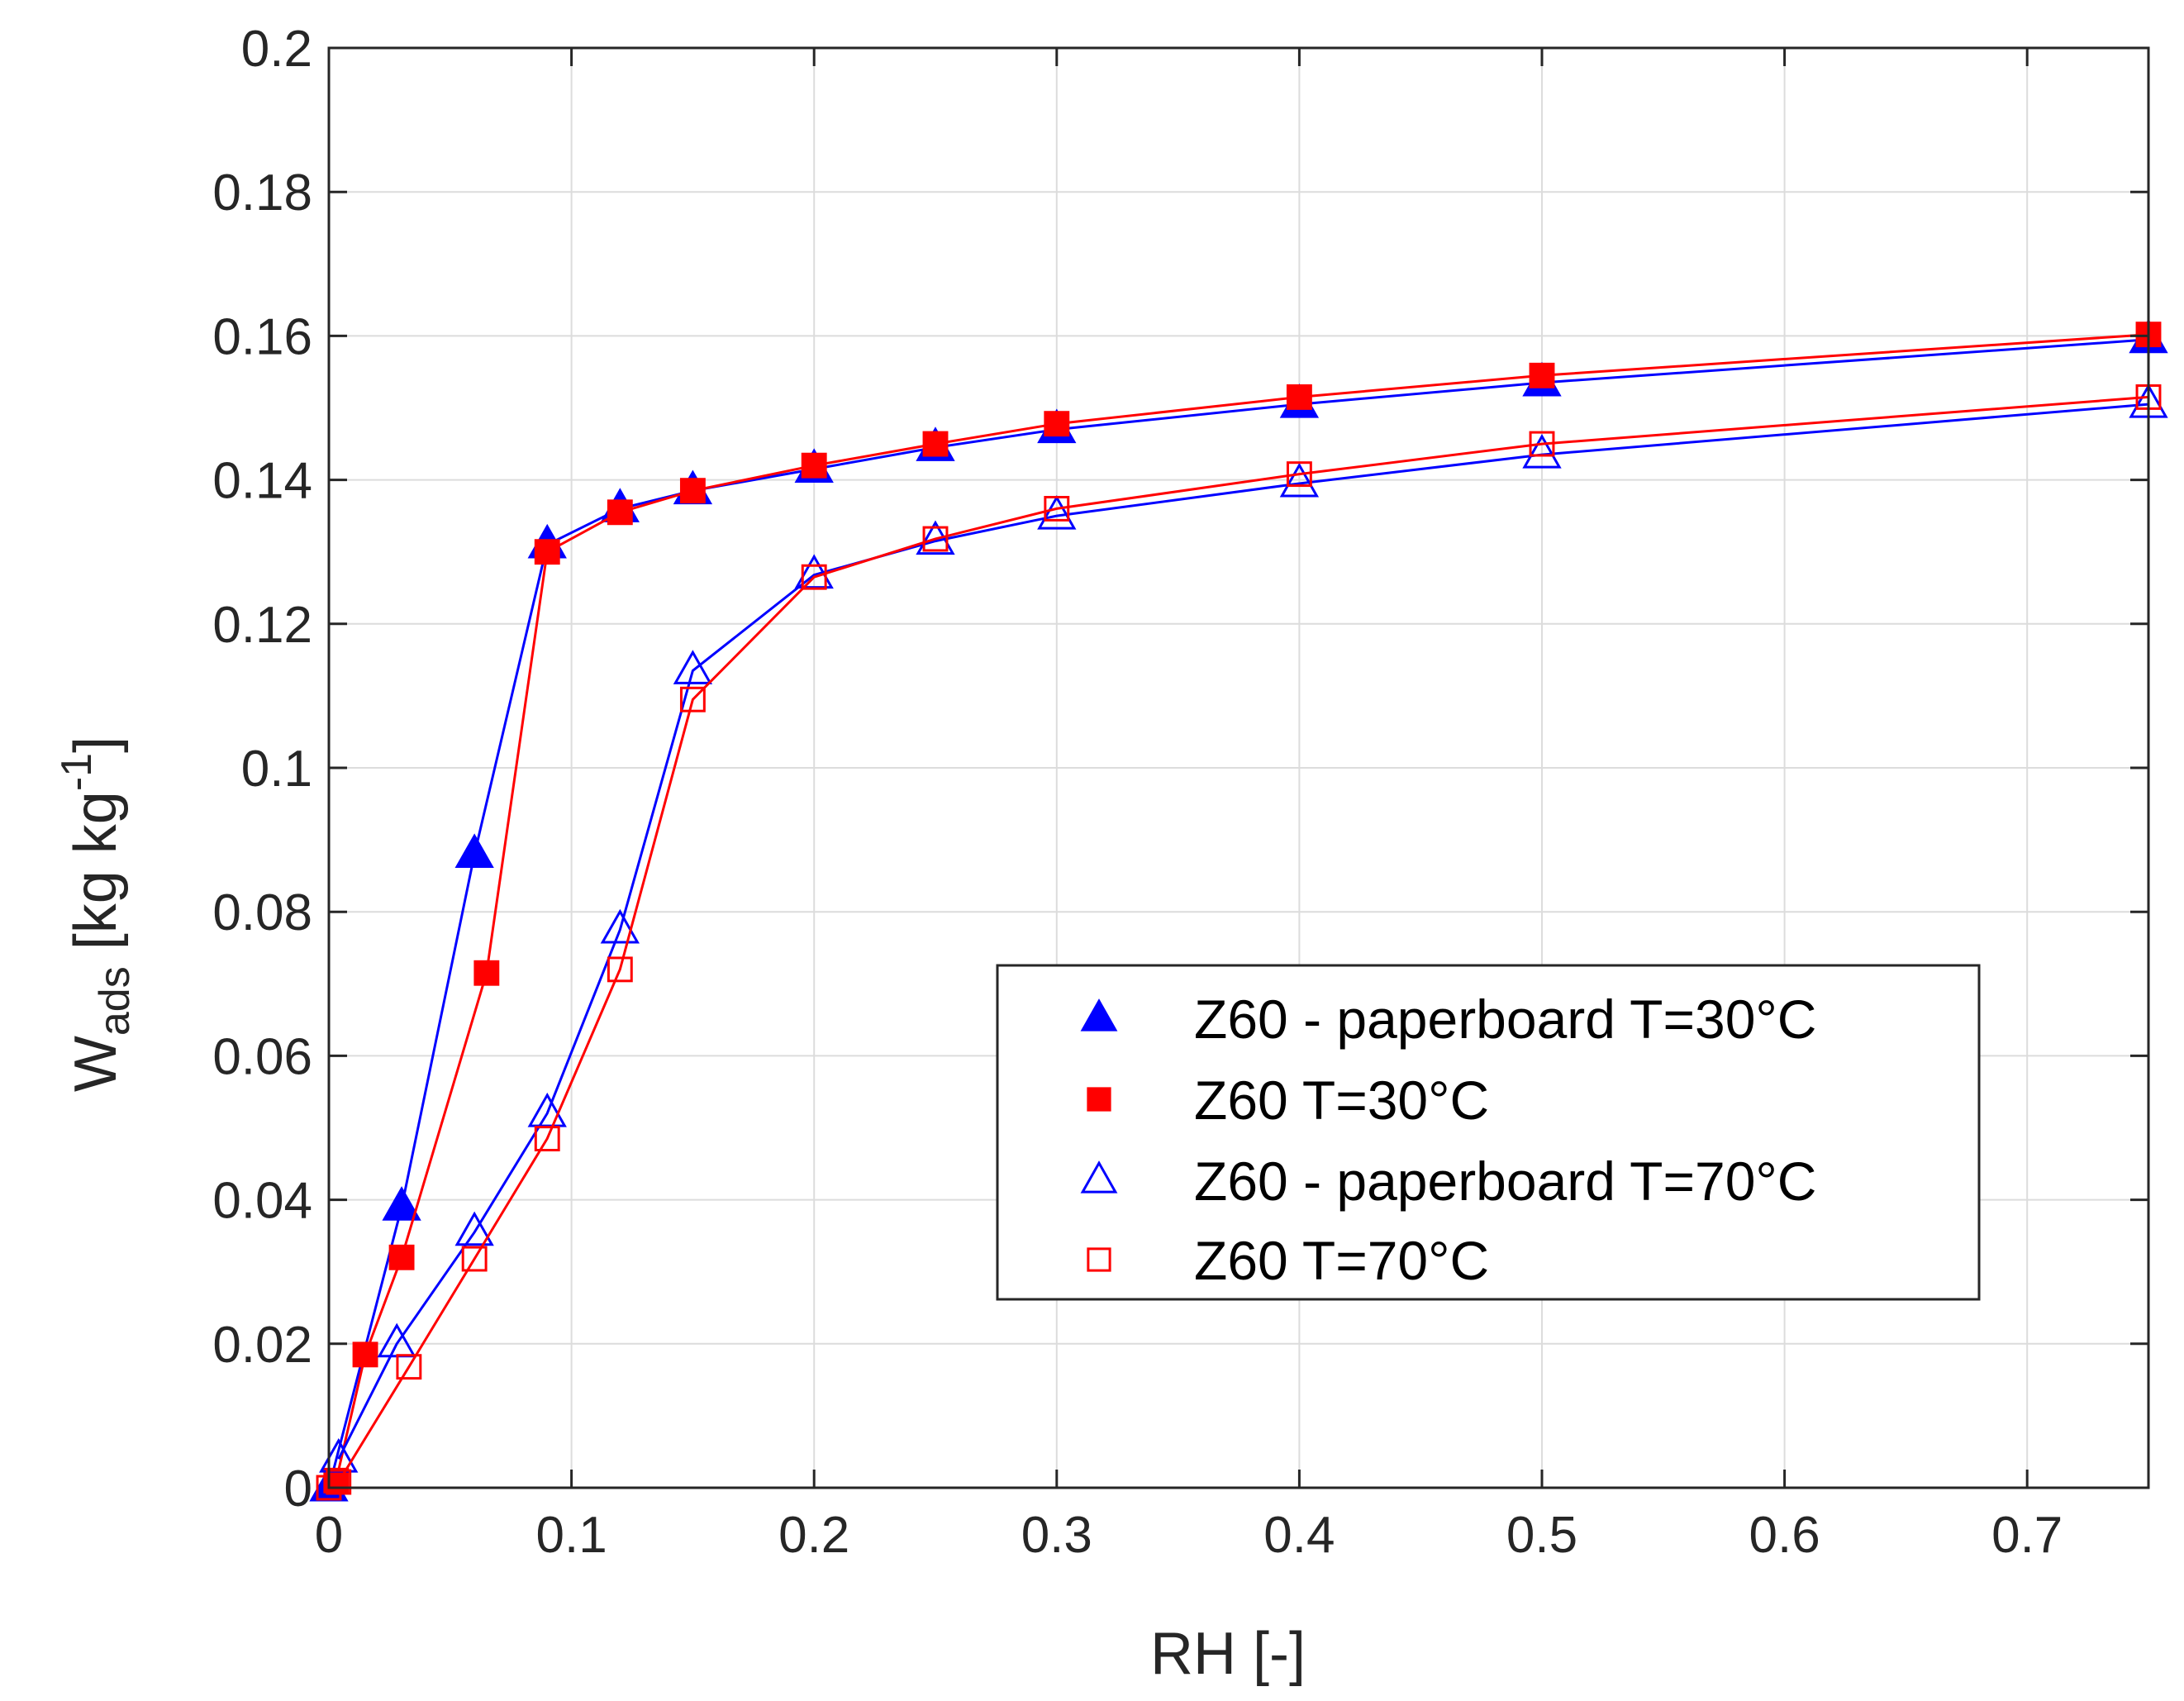 The width and height of the screenshot is (2184, 1701). I want to click on y-tick-label: 0.08, so click(262, 913).